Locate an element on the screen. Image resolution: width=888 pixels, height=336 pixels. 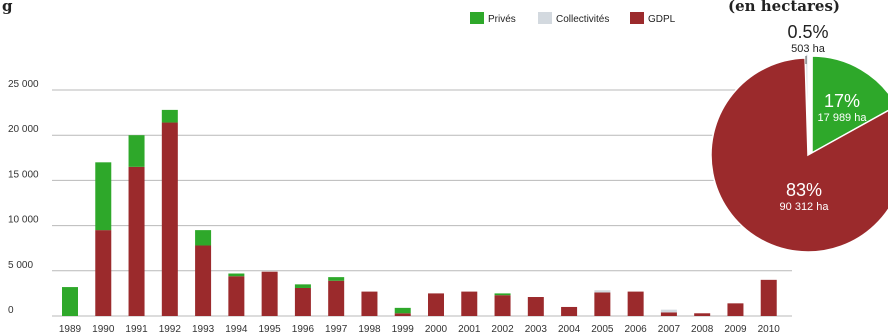
bar-gdpl-1995 is located at coordinates (269, 293).